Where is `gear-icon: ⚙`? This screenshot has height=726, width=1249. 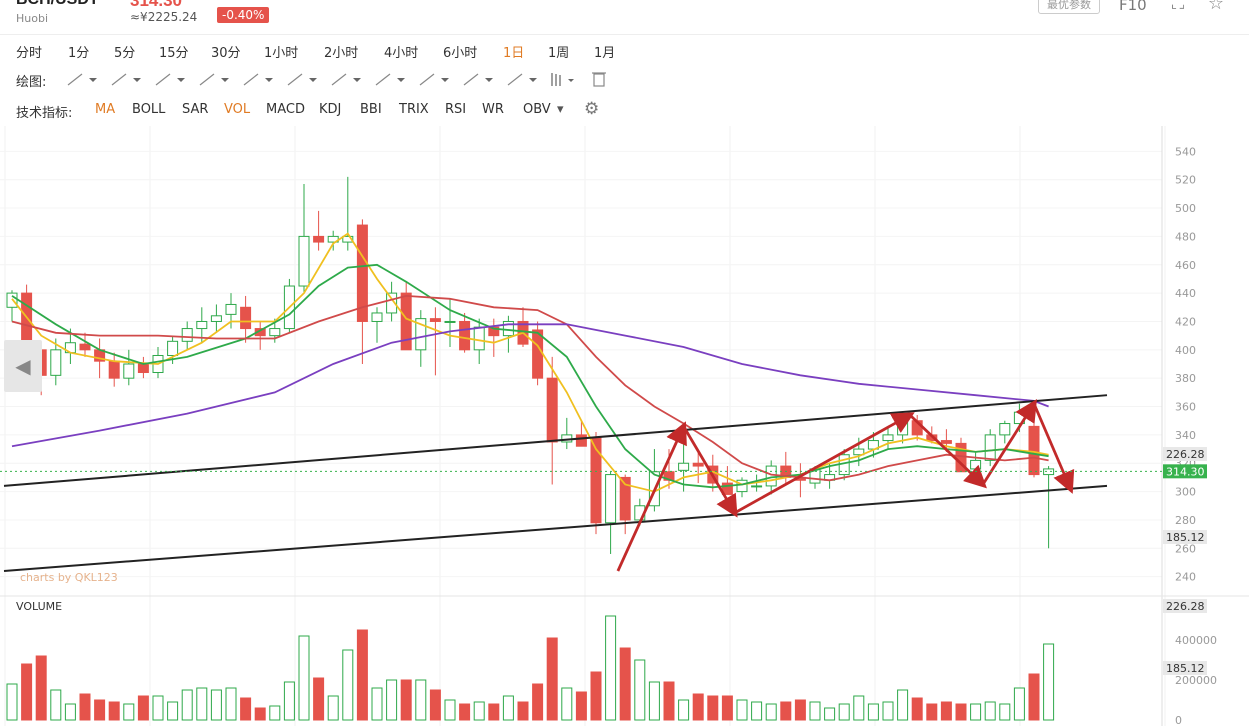 gear-icon: ⚙ is located at coordinates (592, 109).